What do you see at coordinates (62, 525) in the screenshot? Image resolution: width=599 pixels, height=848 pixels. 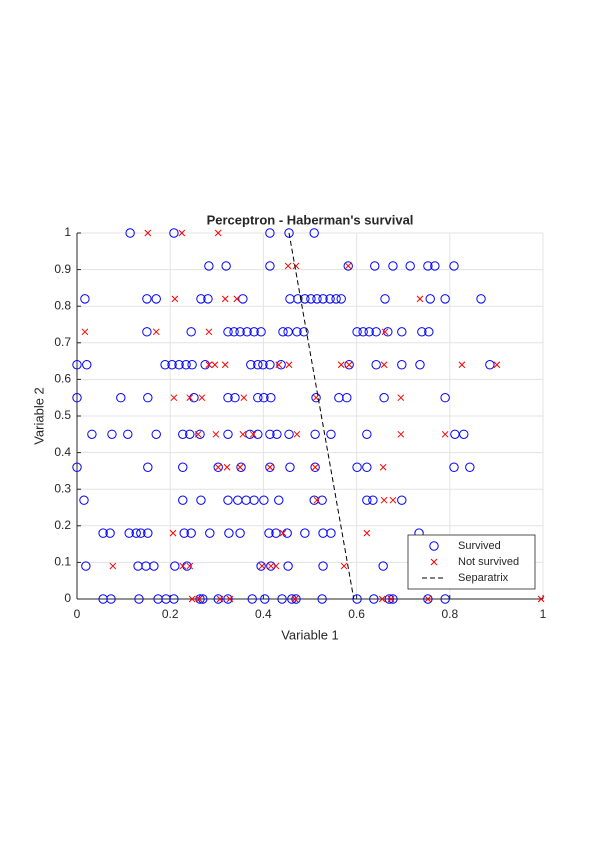 I see `y-tick-label: 0.2` at bounding box center [62, 525].